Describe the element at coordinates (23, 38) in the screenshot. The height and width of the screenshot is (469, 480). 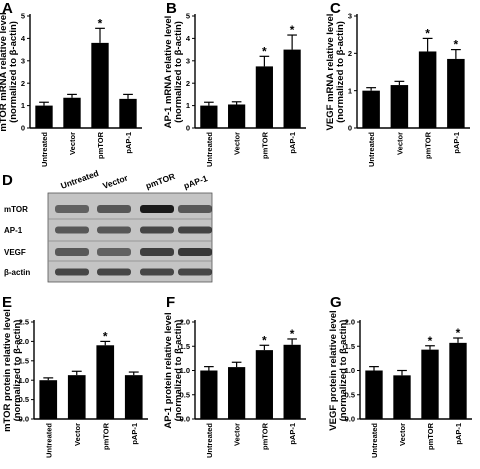
I see `y-tick-label: 4` at that location.